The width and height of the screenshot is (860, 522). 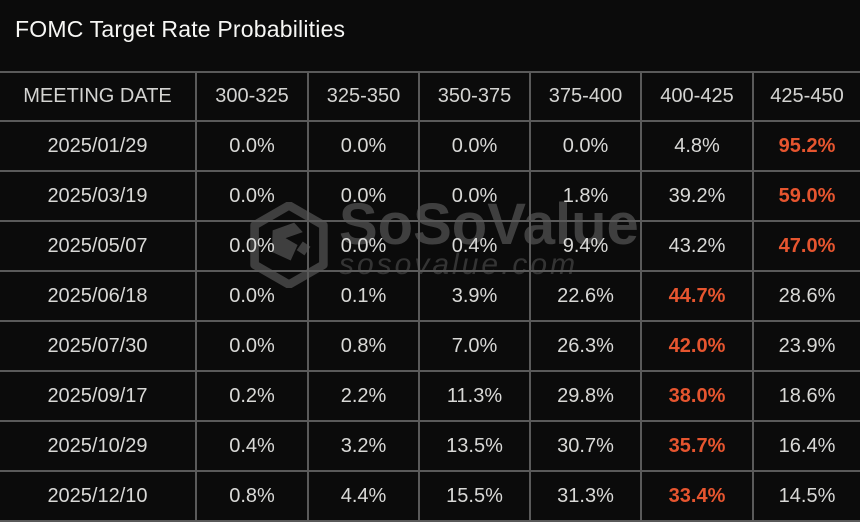 I want to click on column-header-rate-300-325: 300-325, so click(x=252, y=96).